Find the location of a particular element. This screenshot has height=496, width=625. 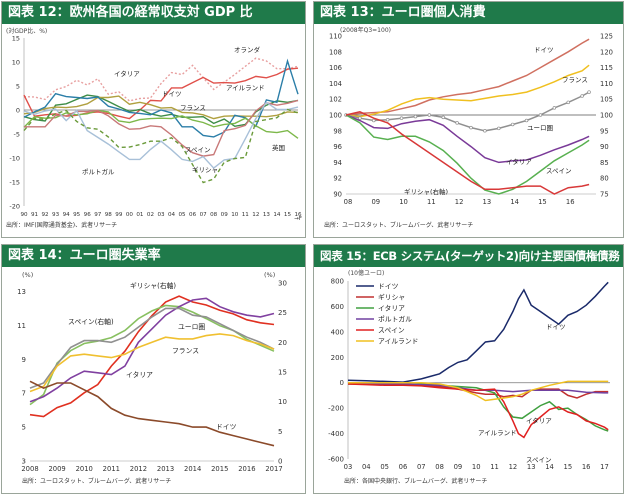

x-tick-label: 2016 is located at coordinates (246, 469).